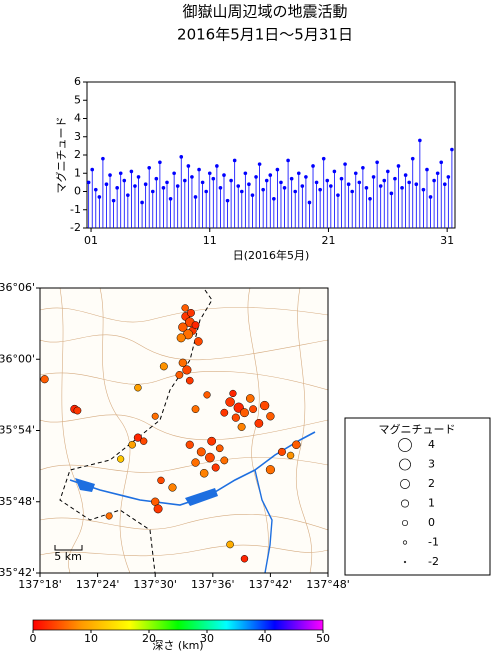  What do you see at coordinates (17, 572) in the screenshot?
I see `y-tick-label: 35°42'` at bounding box center [17, 572].